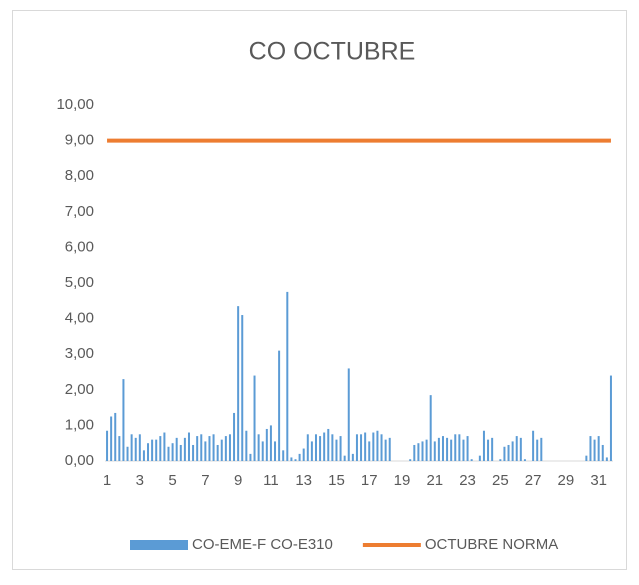 The width and height of the screenshot is (639, 585). Describe the element at coordinates (500, 480) in the screenshot. I see `x-tick-label: 25` at that location.